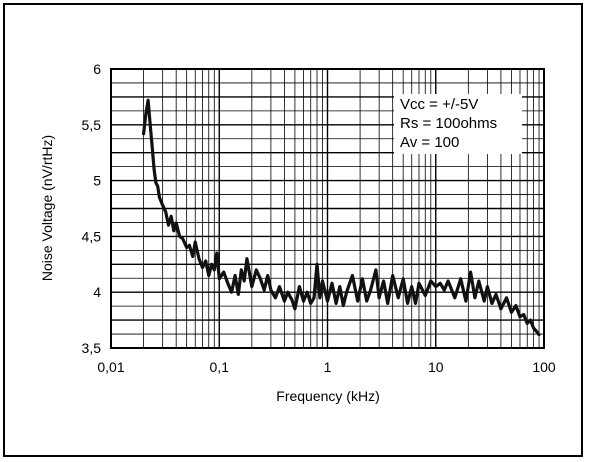 This screenshot has width=589, height=462. What do you see at coordinates (92, 125) in the screenshot?
I see `y-tick-label: 5,5` at bounding box center [92, 125].